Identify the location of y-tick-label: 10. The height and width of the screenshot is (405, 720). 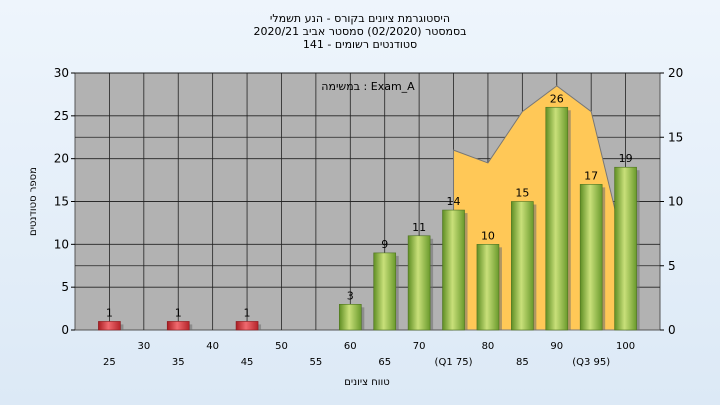
(61, 244).